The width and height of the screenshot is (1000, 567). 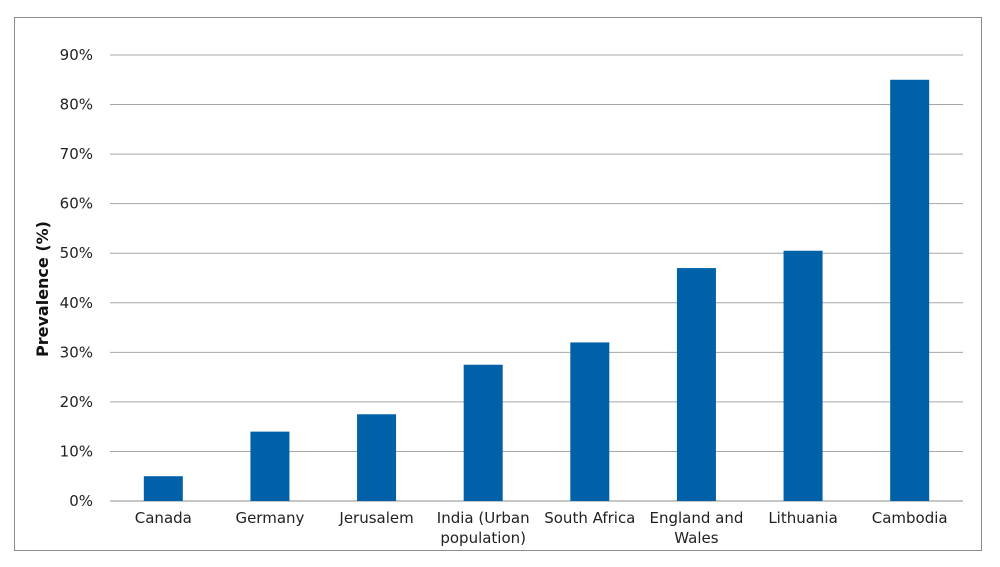 I want to click on x-tick-label: England and Wales, so click(x=696, y=528).